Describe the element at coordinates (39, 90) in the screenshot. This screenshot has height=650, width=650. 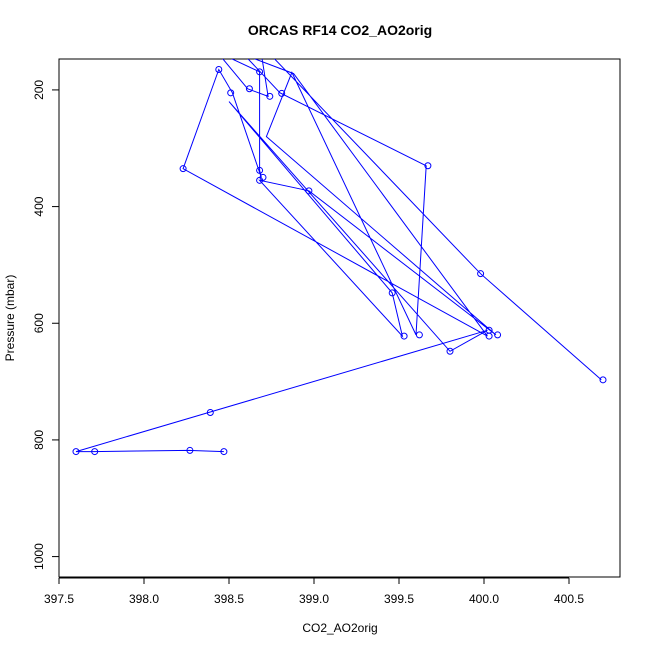
I see `y-tick-label: 200` at that location.